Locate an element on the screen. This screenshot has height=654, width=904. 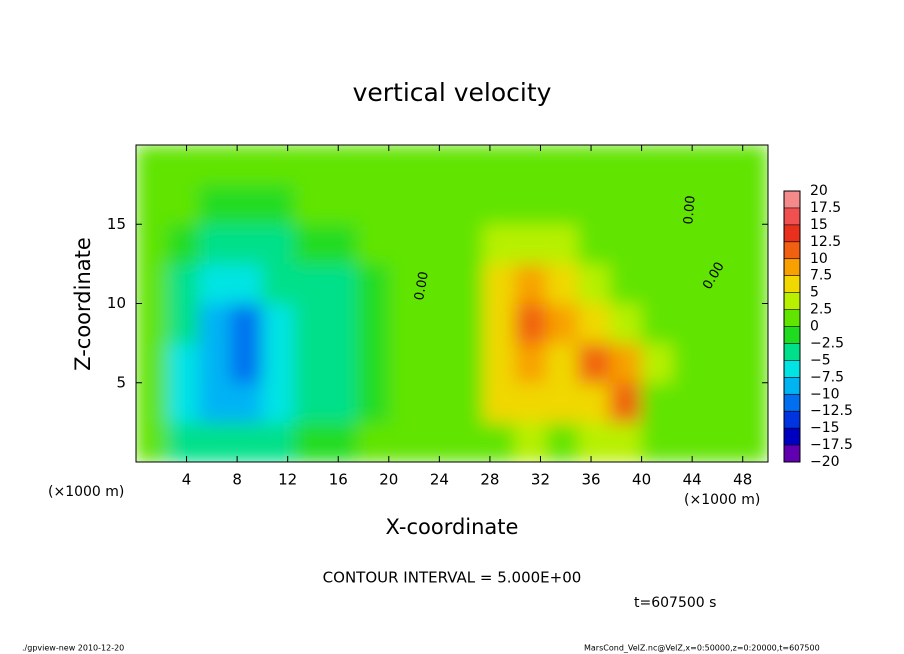
y-tick-label: 5 is located at coordinates (121, 382).